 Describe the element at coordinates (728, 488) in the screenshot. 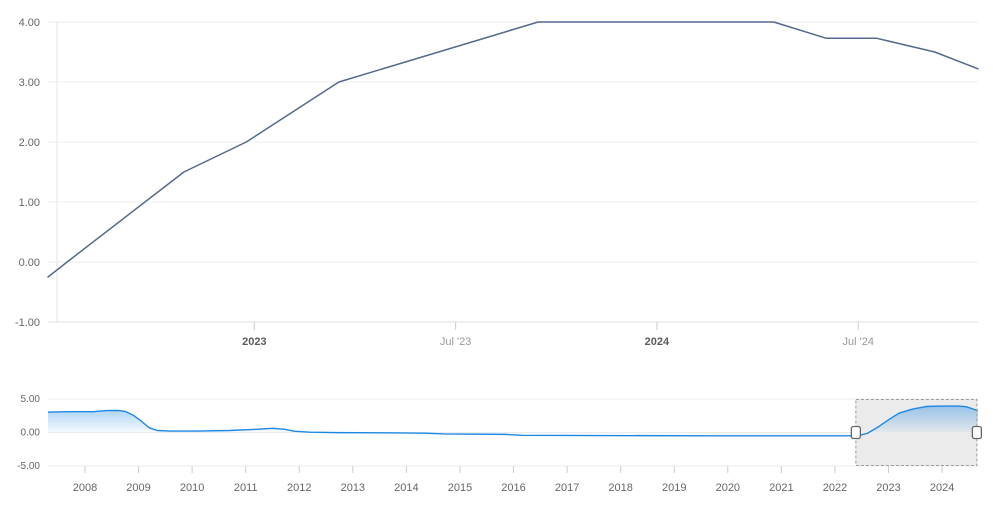

I see `navigator-x-axis-label: 2020` at that location.